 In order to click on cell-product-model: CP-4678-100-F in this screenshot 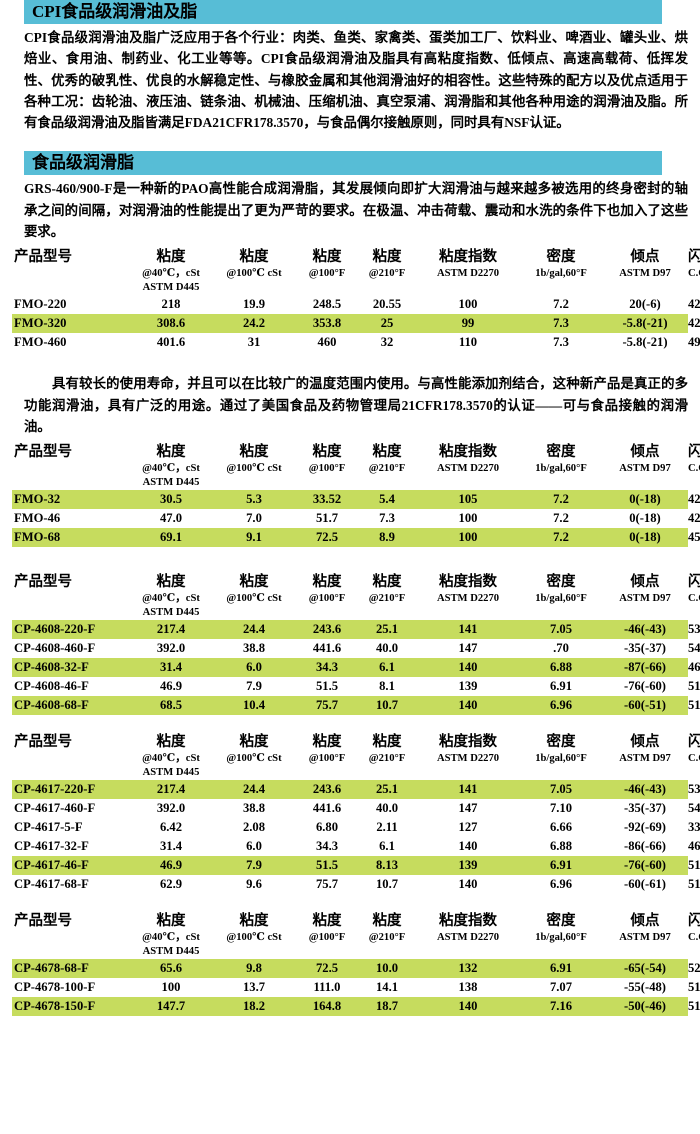, I will do `click(55, 987)`.